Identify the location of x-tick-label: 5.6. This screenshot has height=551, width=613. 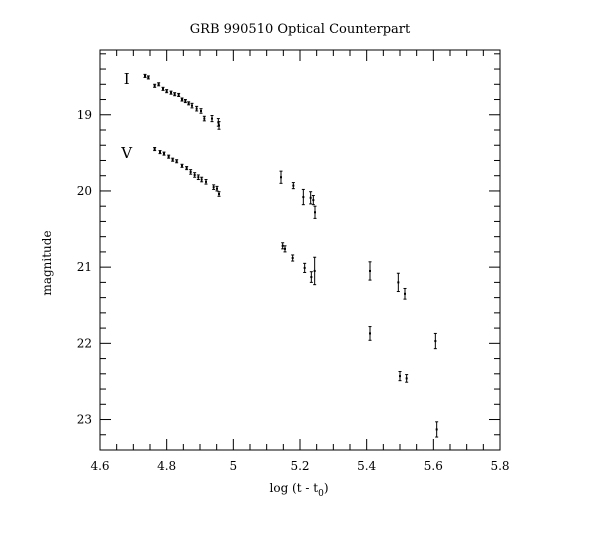
(433, 466).